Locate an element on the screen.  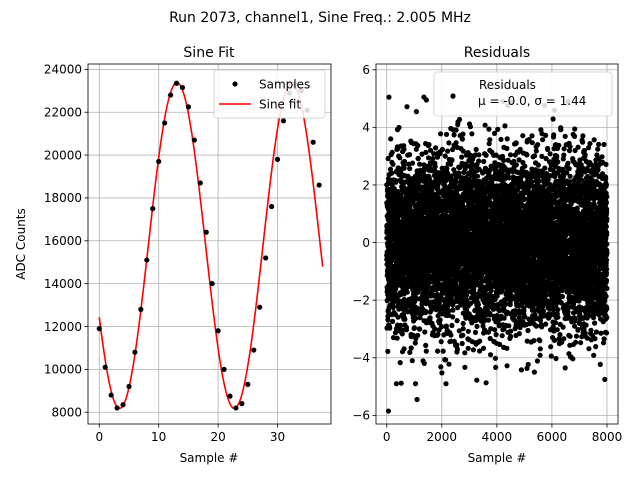
sine-fit-legend-box is located at coordinates (269, 94).